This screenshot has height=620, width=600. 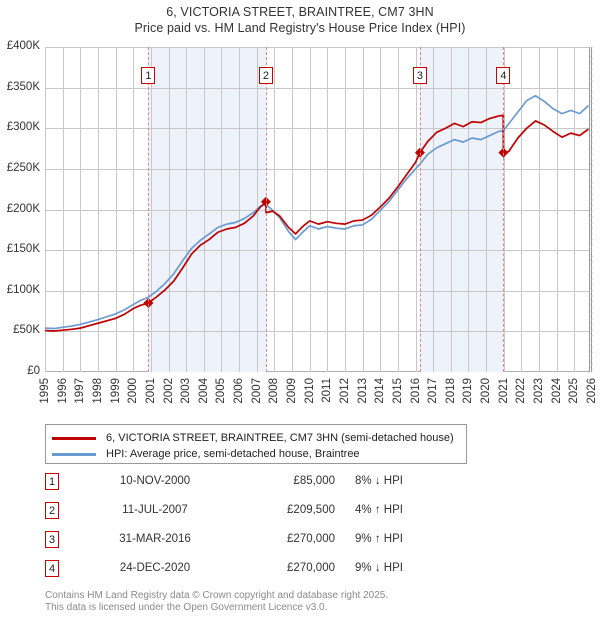 I want to click on x-axis-tick-label: 2018, so click(x=450, y=391).